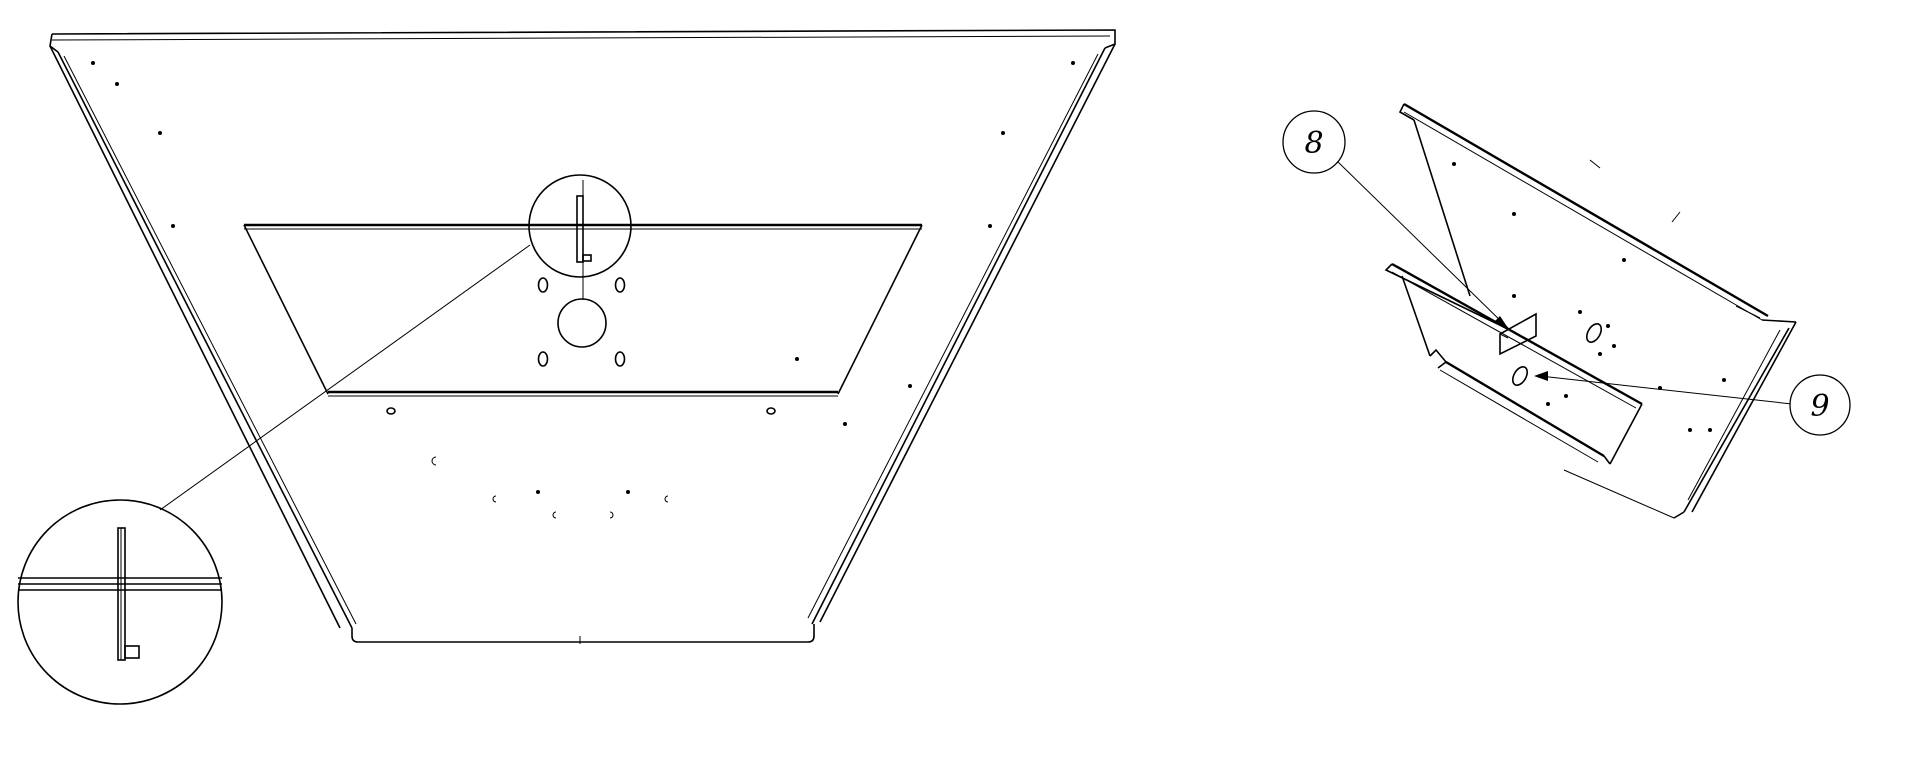 Image resolution: width=1905 pixels, height=778 pixels. Describe the element at coordinates (120, 602) in the screenshot. I see `magnified-detail` at that location.